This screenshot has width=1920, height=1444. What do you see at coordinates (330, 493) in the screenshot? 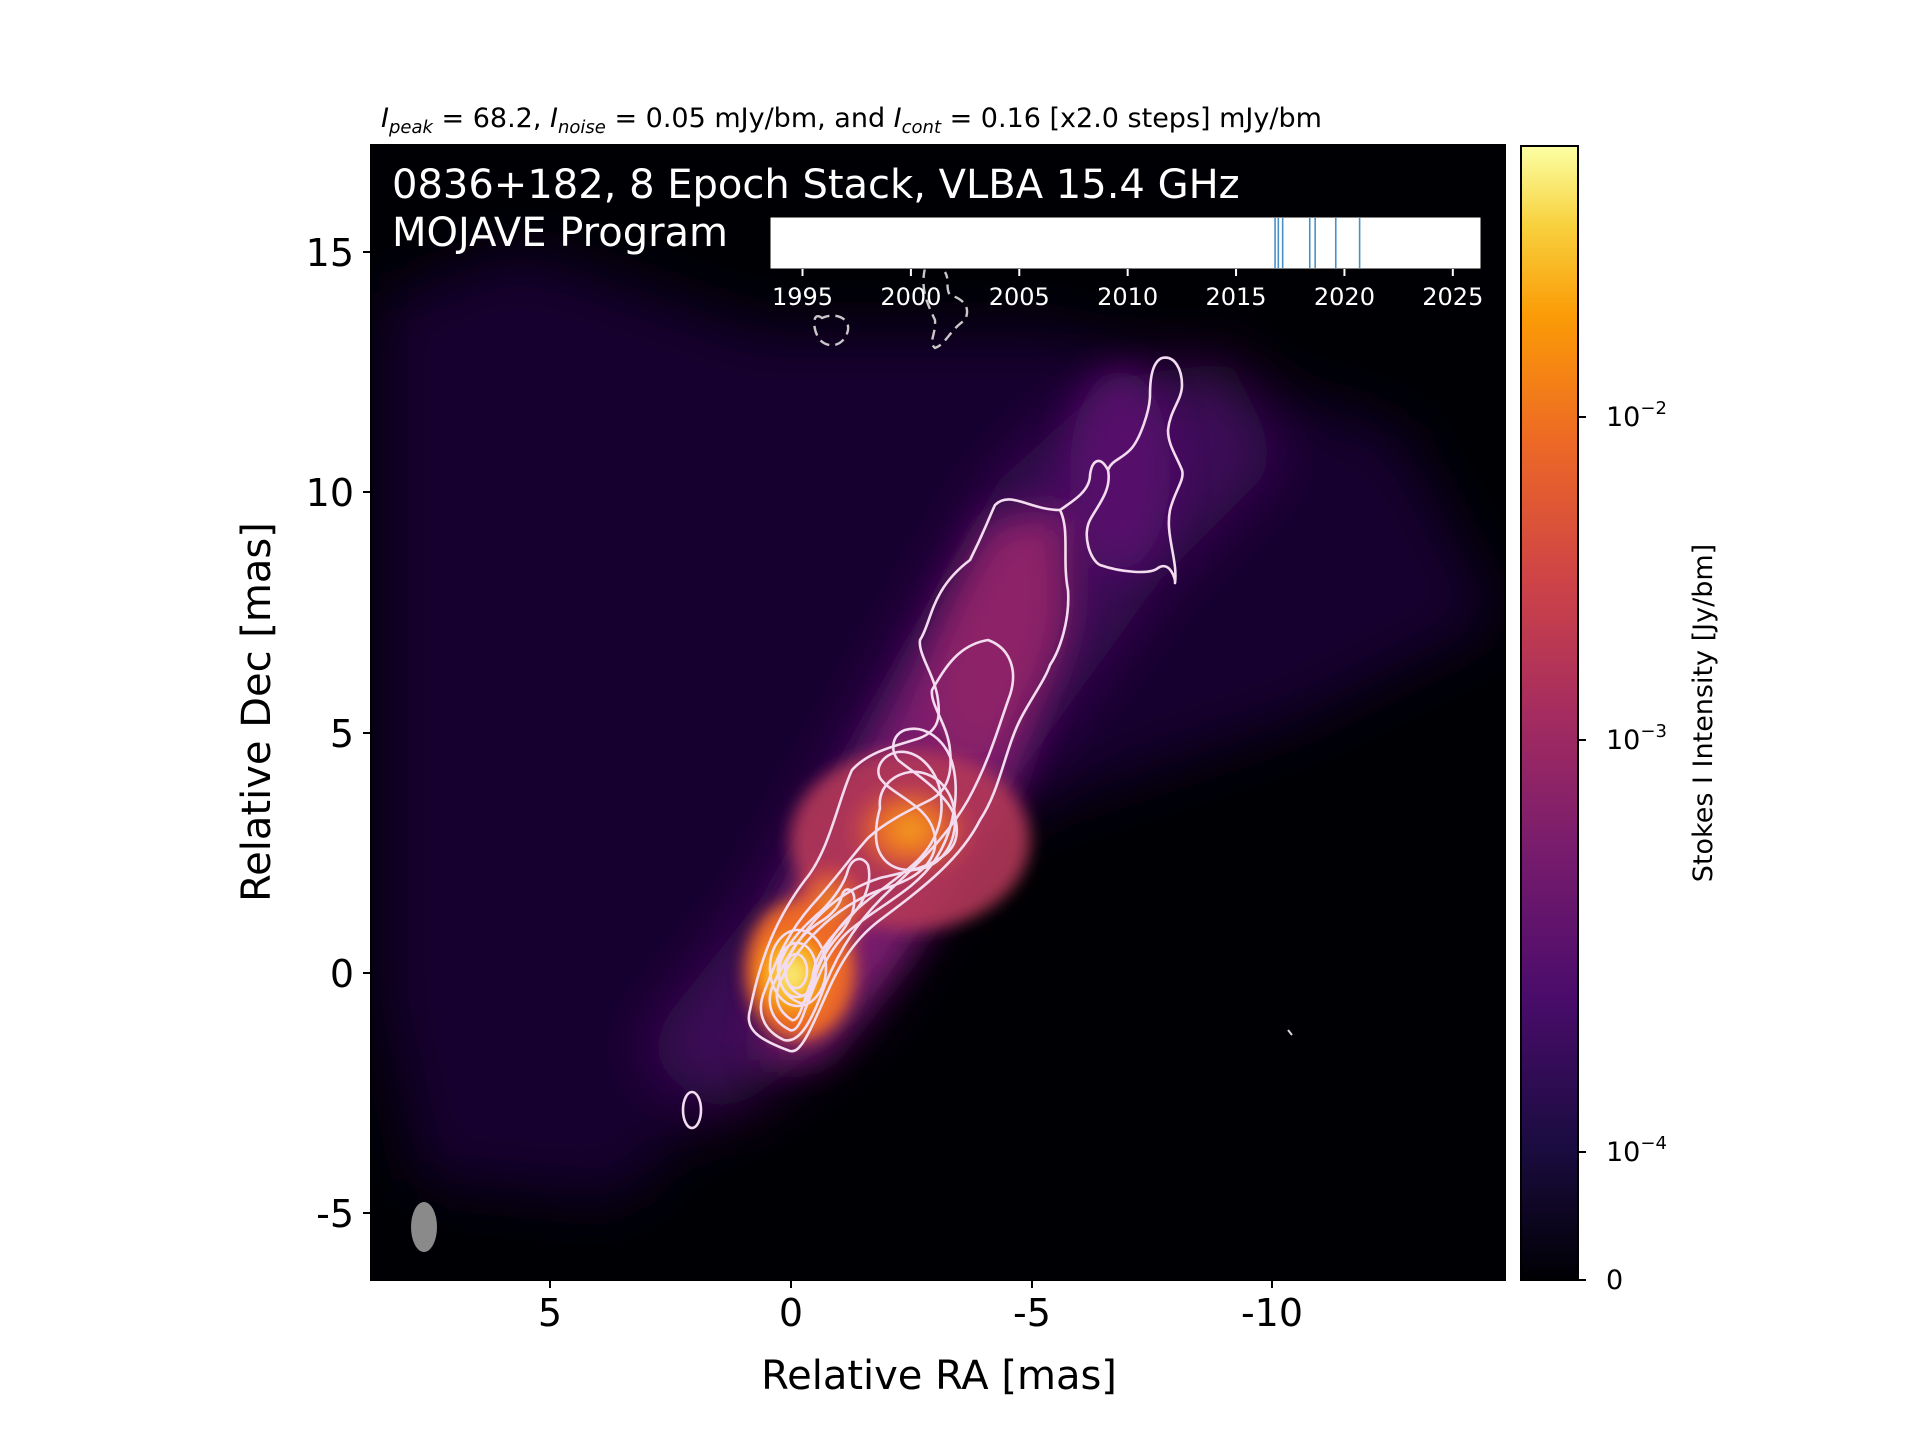
I see `y-tick-label: 10` at bounding box center [330, 493].